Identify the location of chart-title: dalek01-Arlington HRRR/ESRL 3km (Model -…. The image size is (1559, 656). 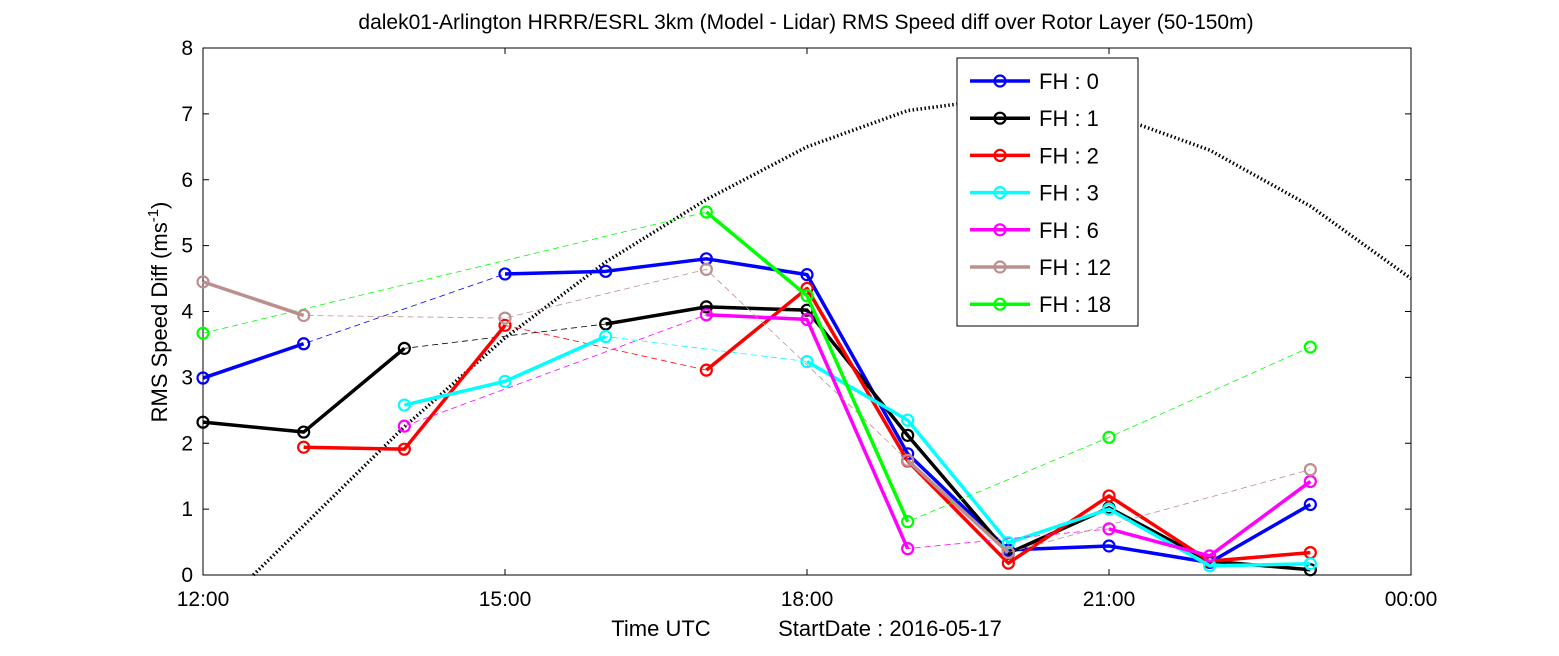
(805, 22).